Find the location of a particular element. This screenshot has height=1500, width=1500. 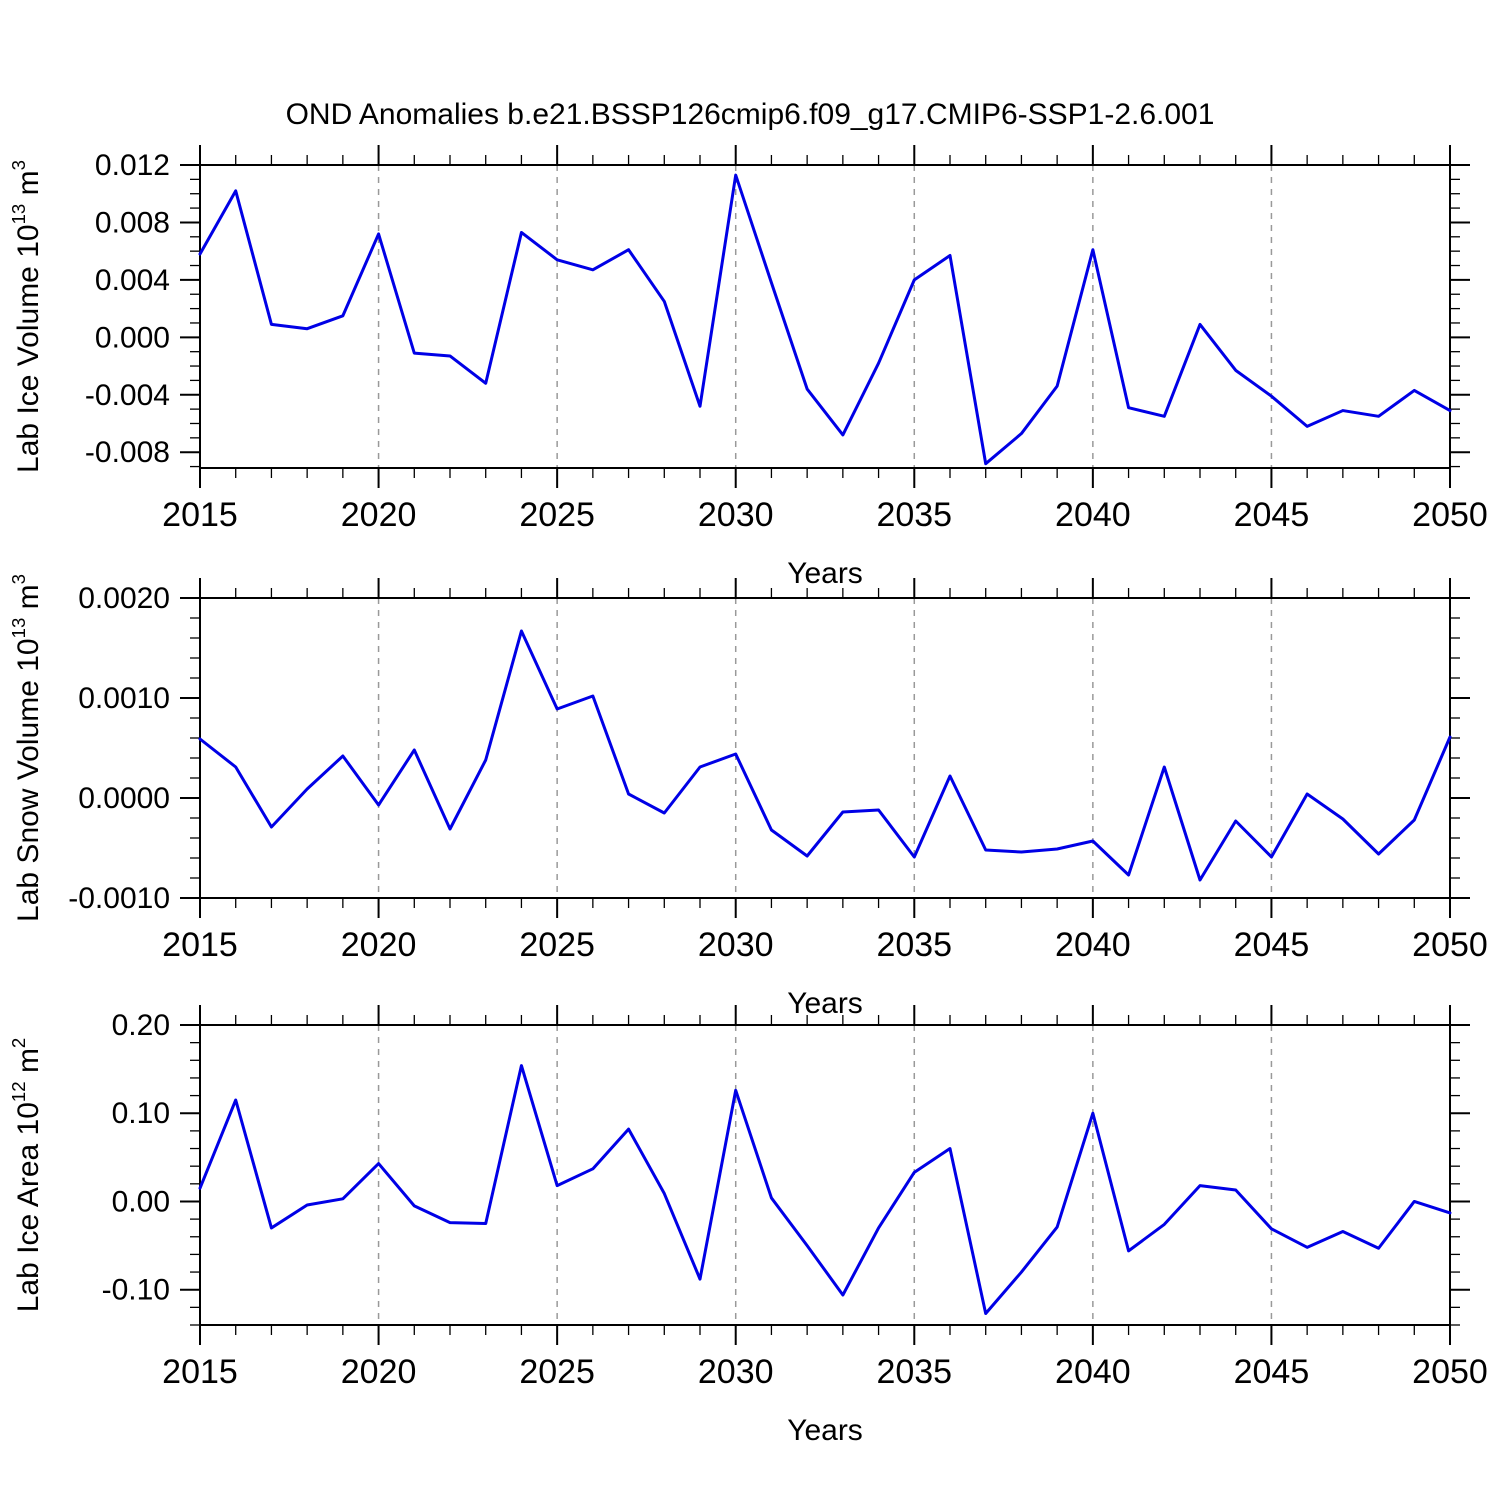

series-line-lab-snow-volume is located at coordinates (825, 755).